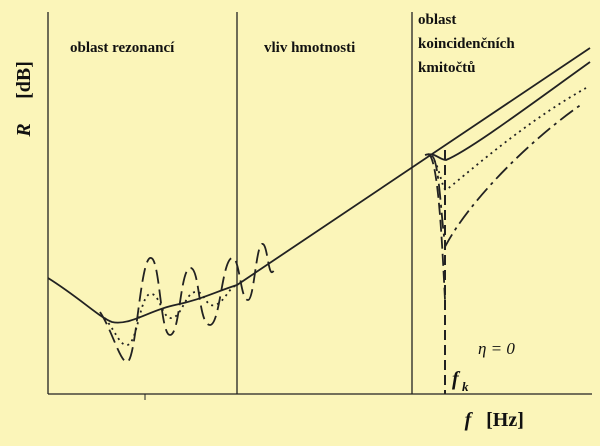 The image size is (600, 446). Describe the element at coordinates (122, 48) in the screenshot. I see `region-label: oblast rezonancí` at that location.